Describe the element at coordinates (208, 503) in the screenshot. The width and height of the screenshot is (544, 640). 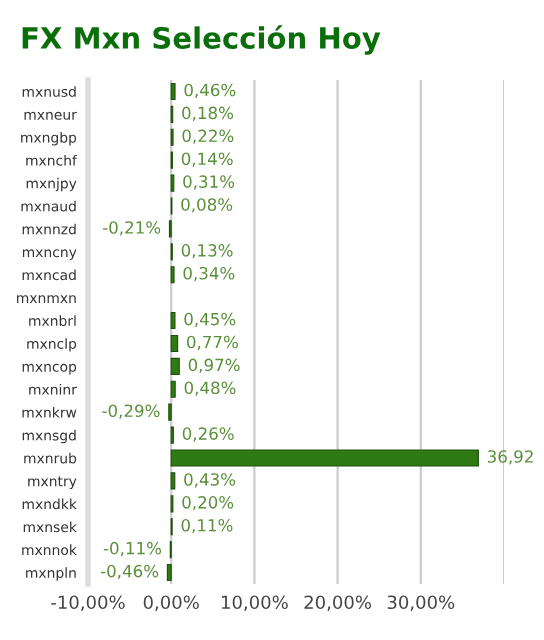
I see `data-label: 0,20%` at that location.